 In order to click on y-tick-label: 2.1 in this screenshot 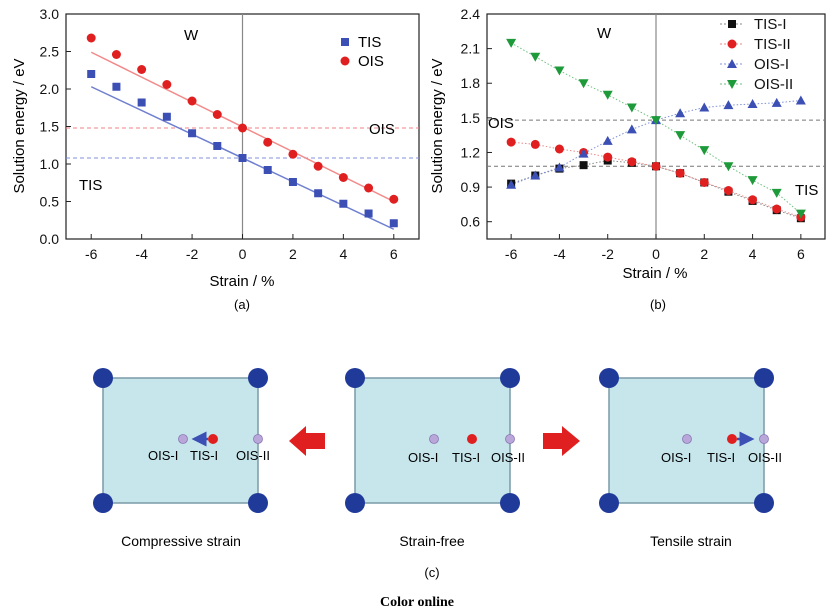, I will do `click(471, 49)`.